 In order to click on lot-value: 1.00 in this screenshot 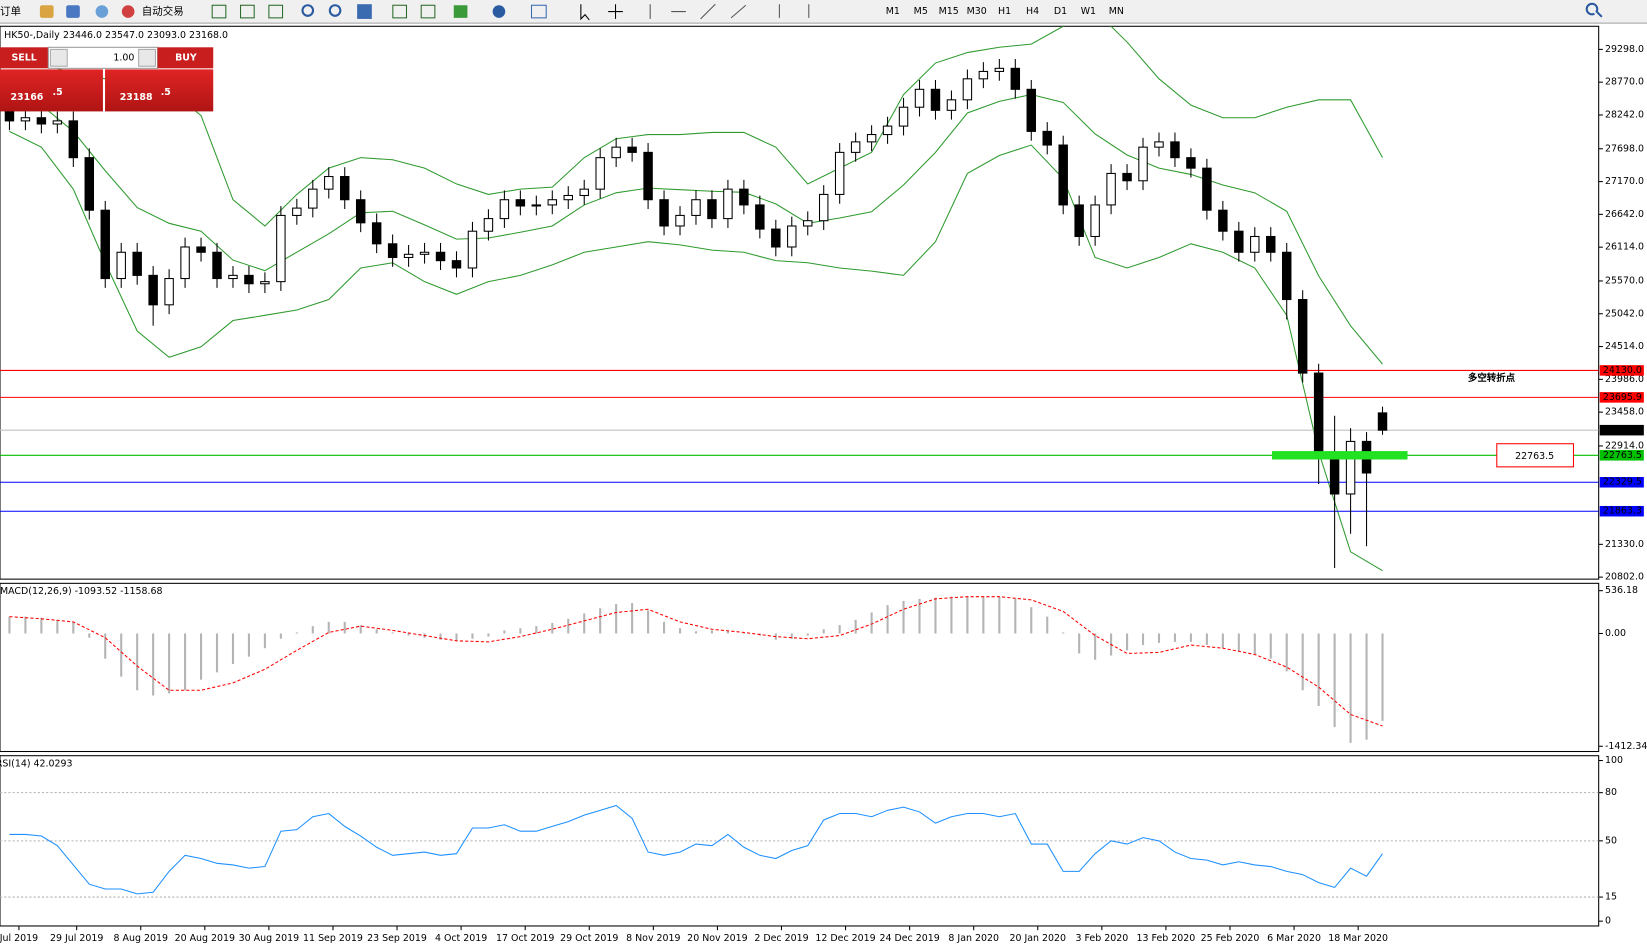, I will do `click(123, 57)`.